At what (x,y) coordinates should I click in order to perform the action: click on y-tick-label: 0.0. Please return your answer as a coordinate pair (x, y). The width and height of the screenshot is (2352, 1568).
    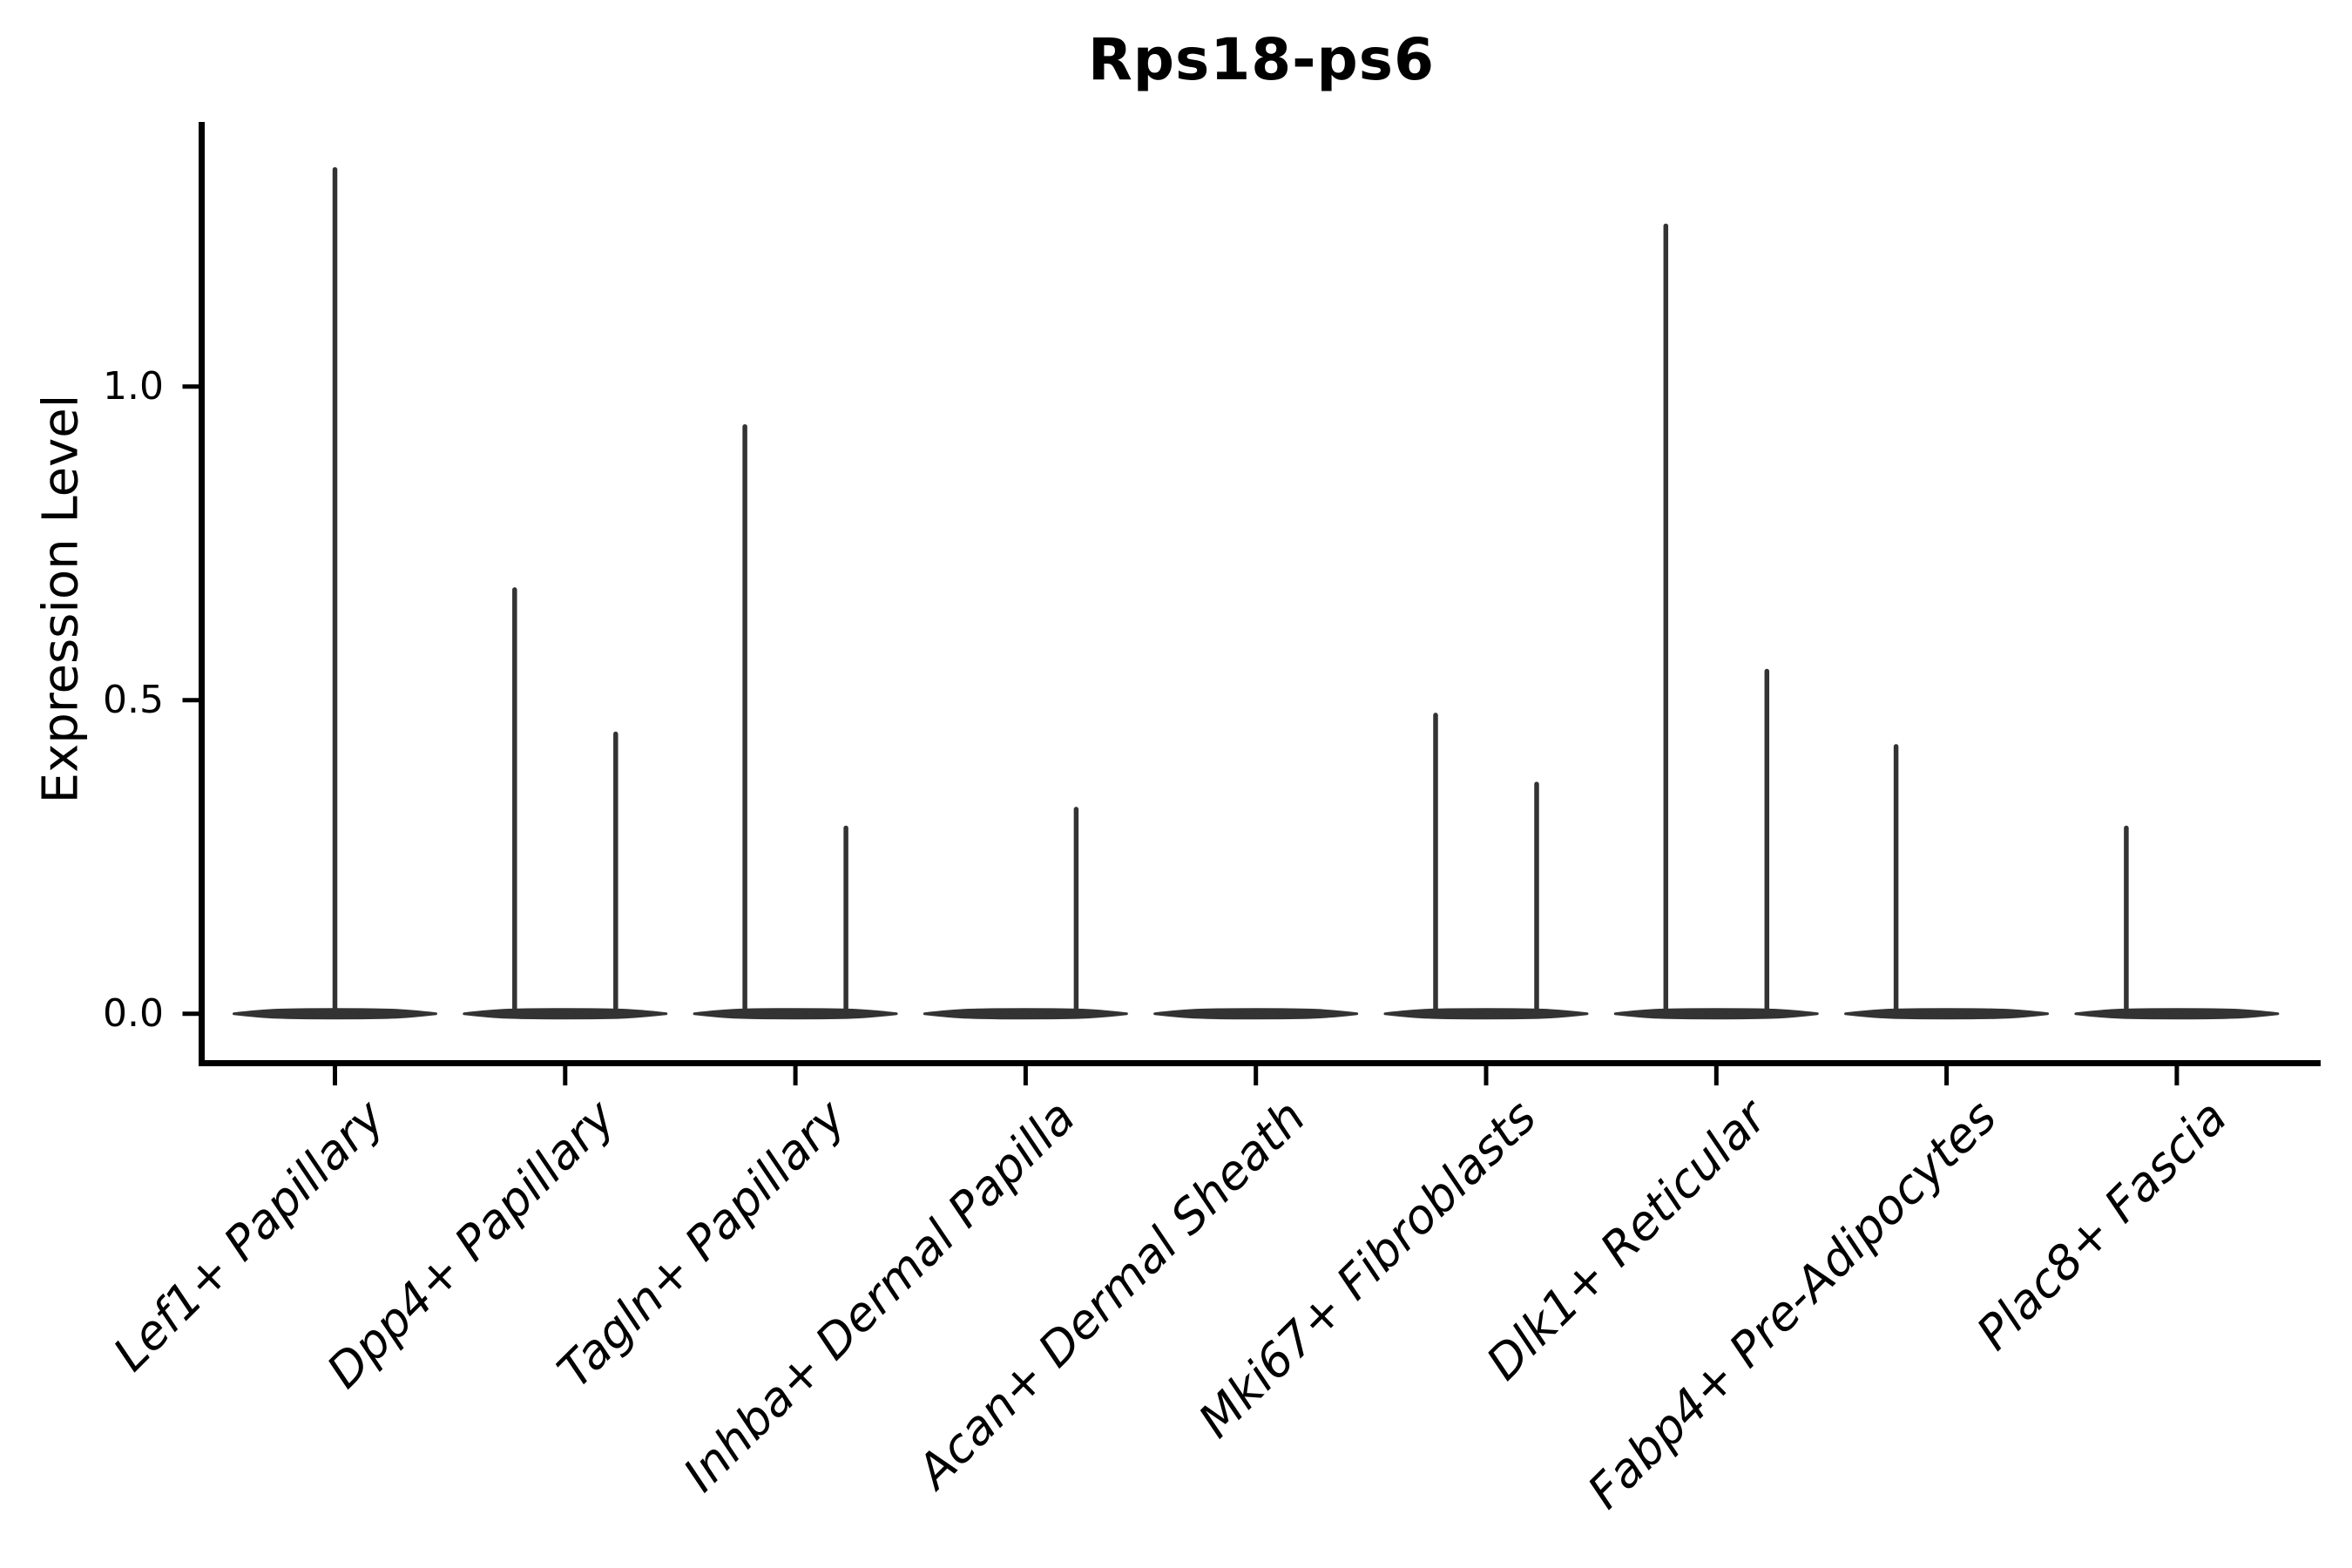
    Looking at the image, I should click on (134, 1013).